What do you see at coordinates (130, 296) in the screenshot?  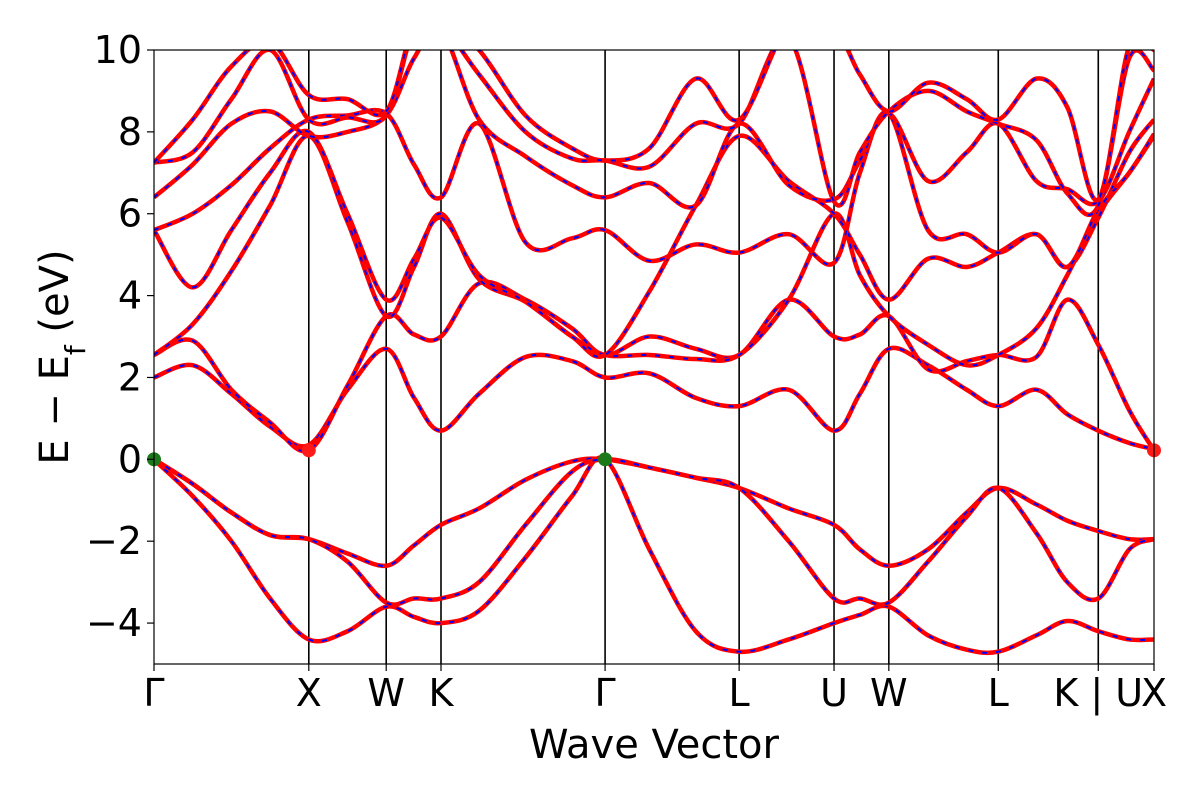 I see `y-tick-label: 4` at bounding box center [130, 296].